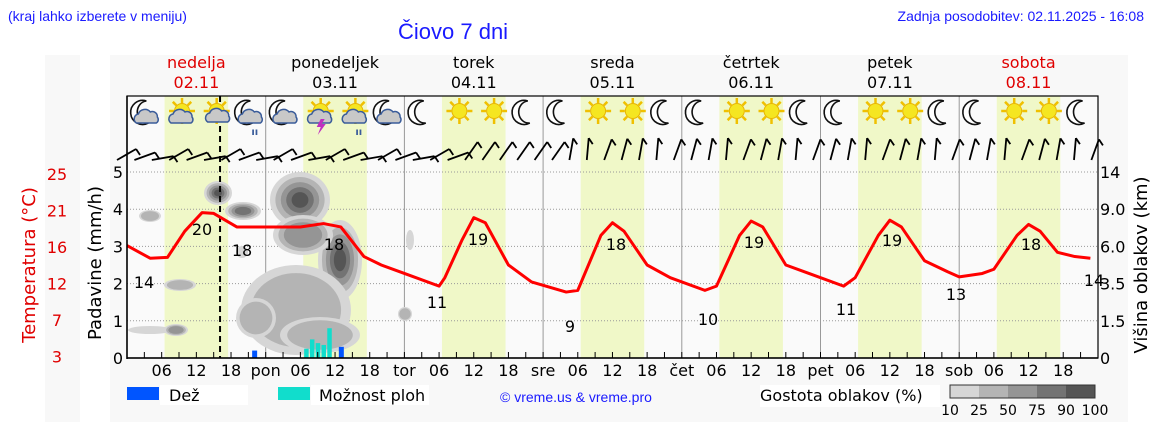  What do you see at coordinates (576, 397) in the screenshot?
I see `copyright-link: © vreme.us & vreme.pro` at bounding box center [576, 397].